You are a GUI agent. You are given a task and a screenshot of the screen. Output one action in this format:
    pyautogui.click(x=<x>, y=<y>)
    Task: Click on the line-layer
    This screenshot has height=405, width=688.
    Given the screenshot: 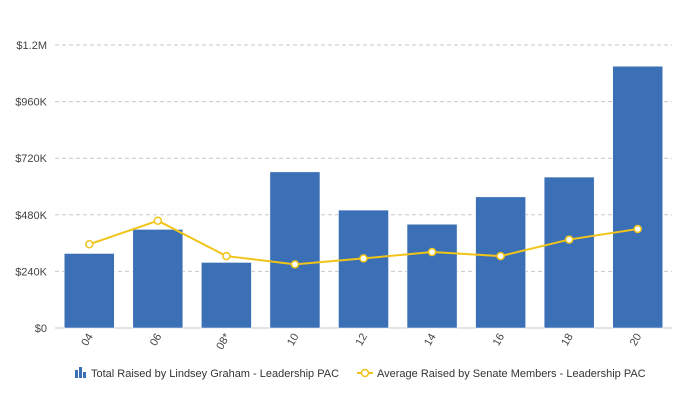 What is the action you would take?
    pyautogui.click(x=363, y=242)
    